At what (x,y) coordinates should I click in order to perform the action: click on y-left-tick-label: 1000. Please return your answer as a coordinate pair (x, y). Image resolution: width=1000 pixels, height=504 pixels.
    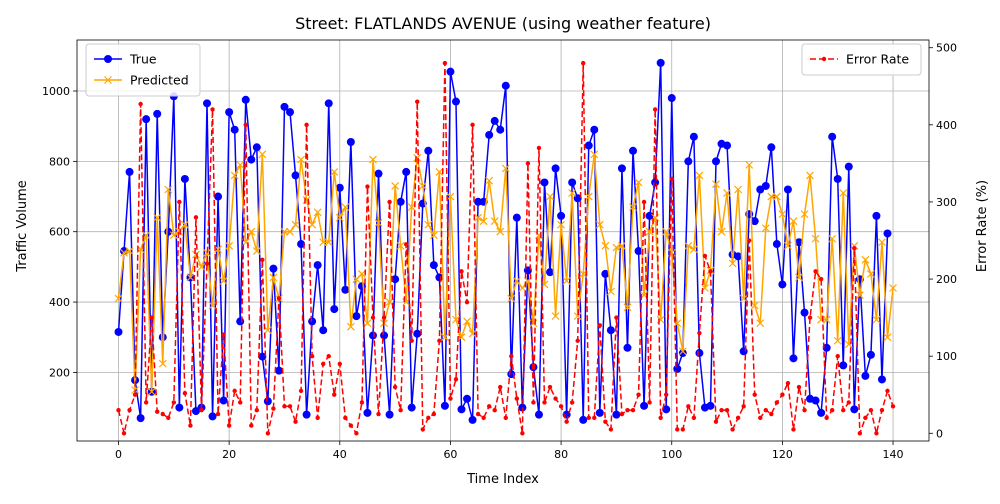
    Looking at the image, I should click on (56, 91).